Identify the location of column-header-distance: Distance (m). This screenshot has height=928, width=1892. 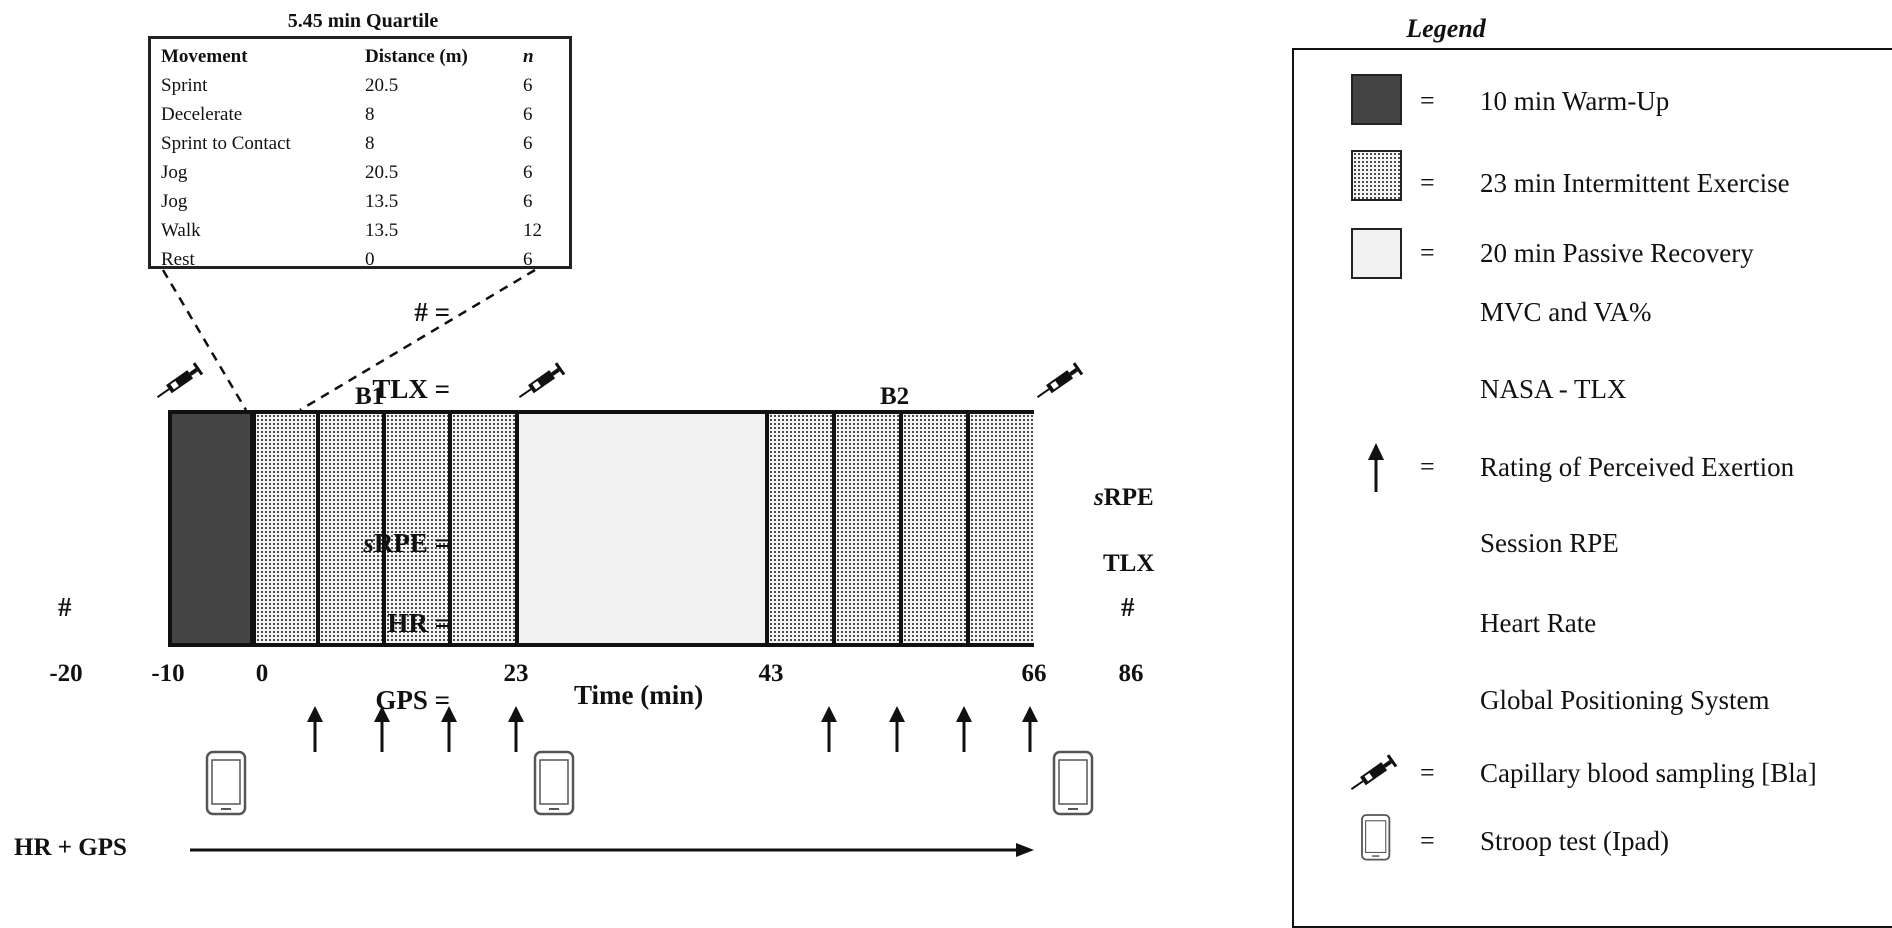
(416, 56).